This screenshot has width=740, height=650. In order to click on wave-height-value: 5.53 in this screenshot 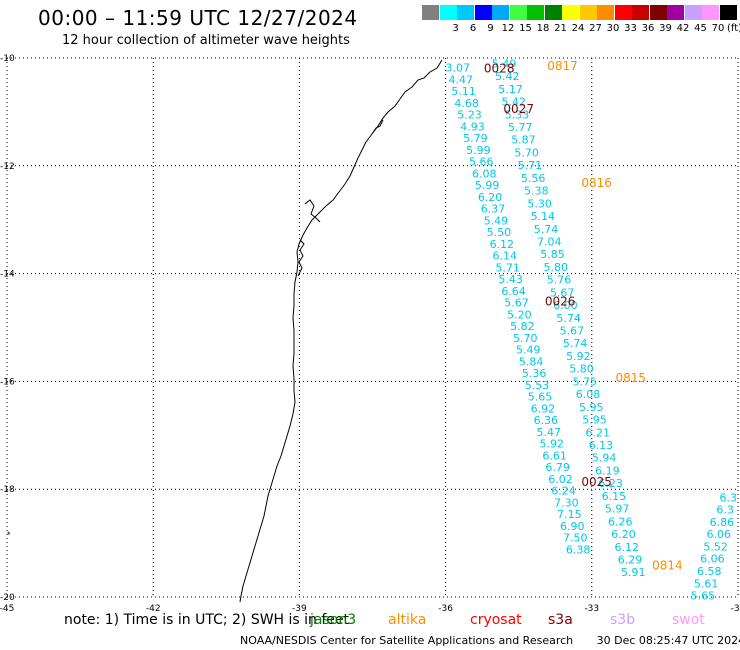, I will do `click(537, 385)`.